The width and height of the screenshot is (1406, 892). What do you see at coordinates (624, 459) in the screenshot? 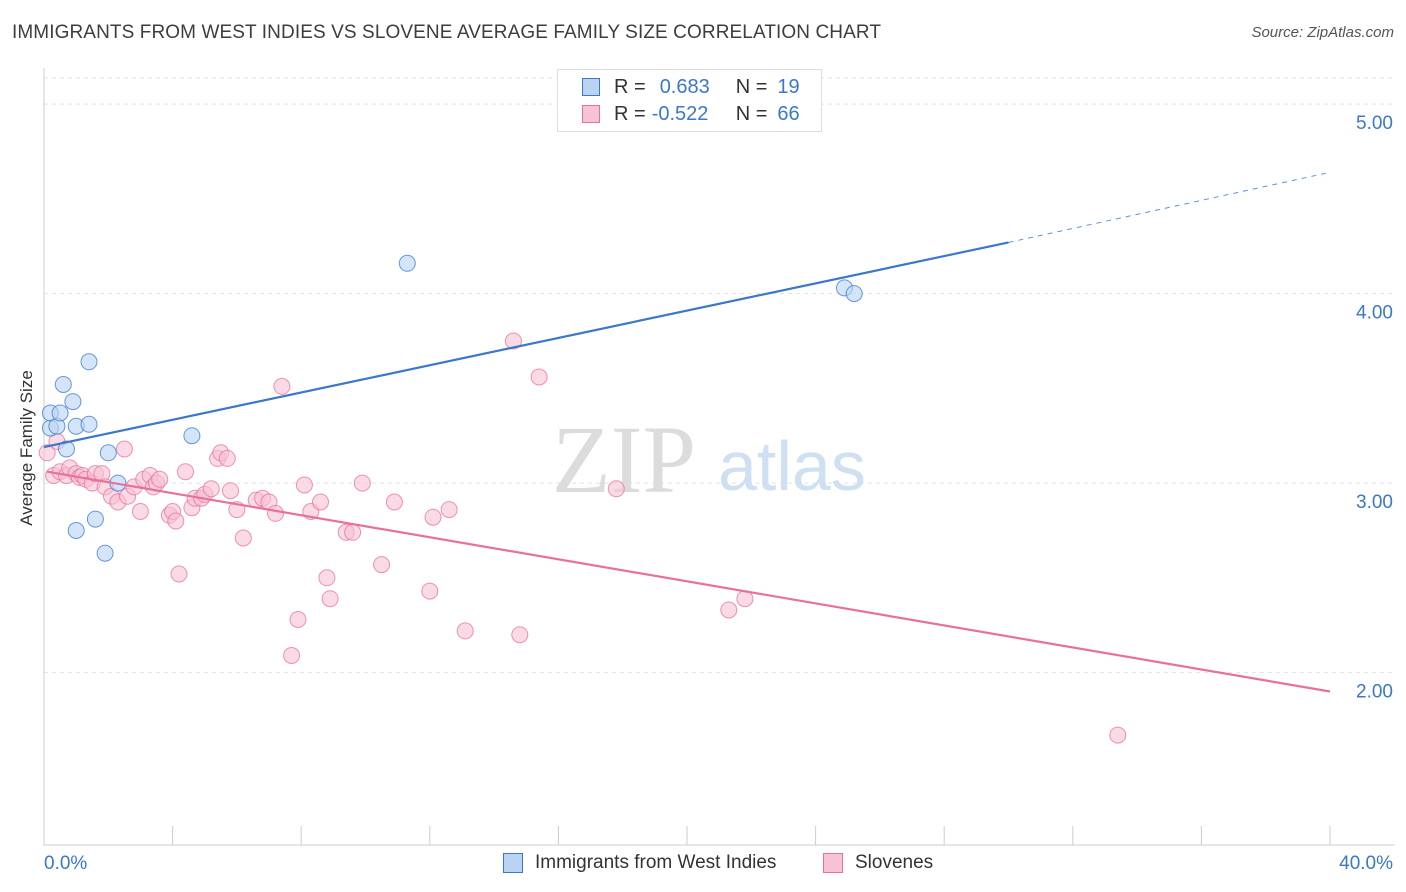
I see `watermark-zip: ZIP` at bounding box center [624, 459].